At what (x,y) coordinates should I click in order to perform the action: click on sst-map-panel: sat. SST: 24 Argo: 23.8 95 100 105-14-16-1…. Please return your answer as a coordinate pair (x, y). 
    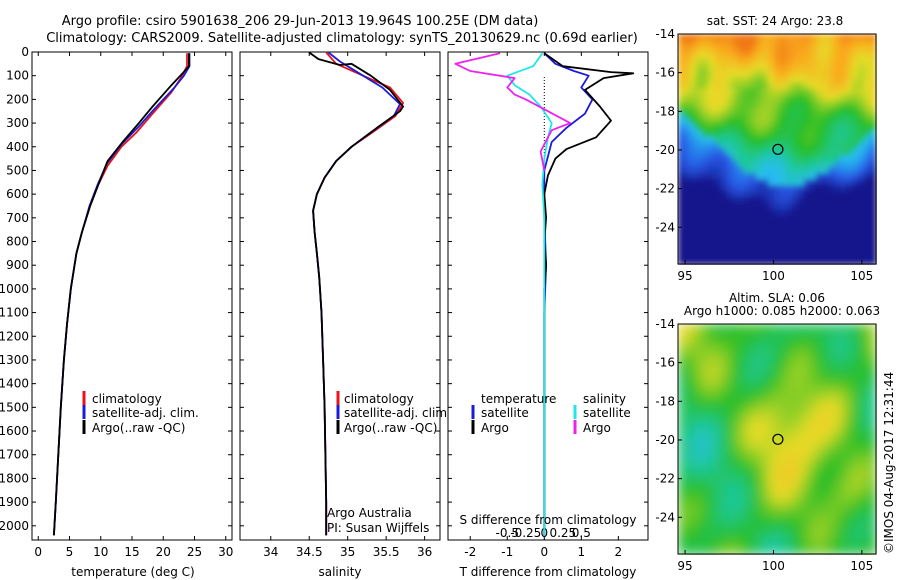
    Looking at the image, I should click on (766, 148).